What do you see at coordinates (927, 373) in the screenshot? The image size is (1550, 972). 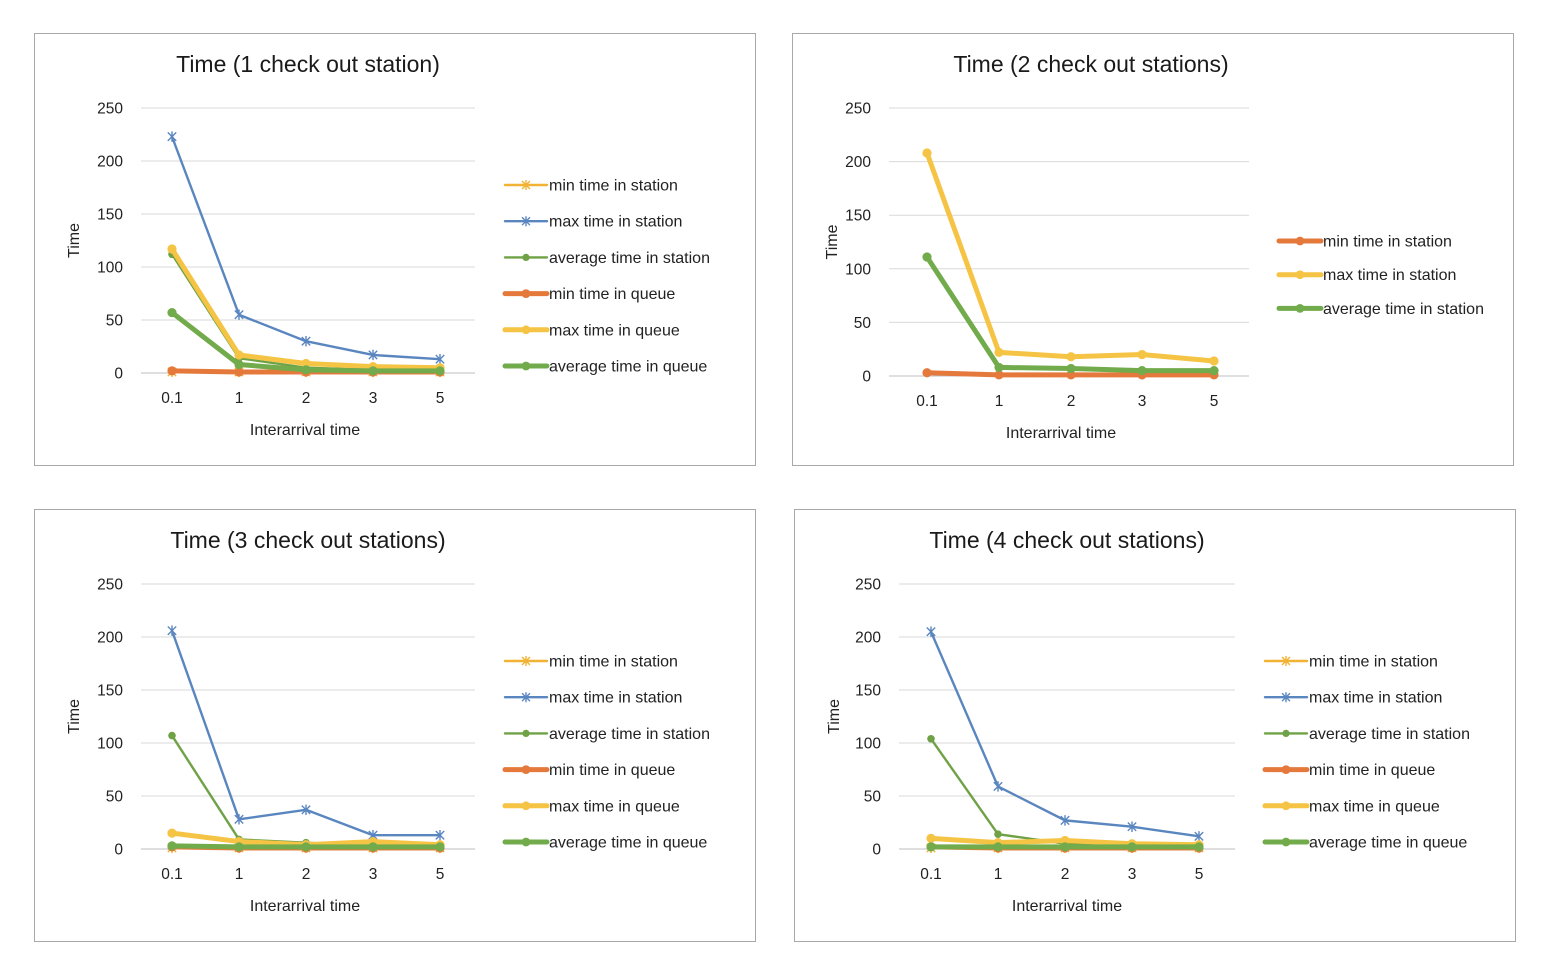 I see `min-time-in-station-point` at bounding box center [927, 373].